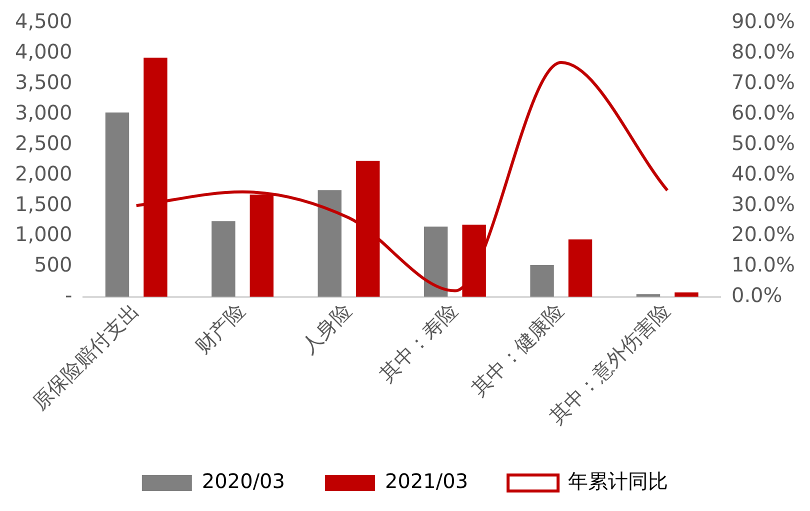 This screenshot has width=810, height=511. I want to click on y2-tick-label: 10.0%, so click(763, 264).